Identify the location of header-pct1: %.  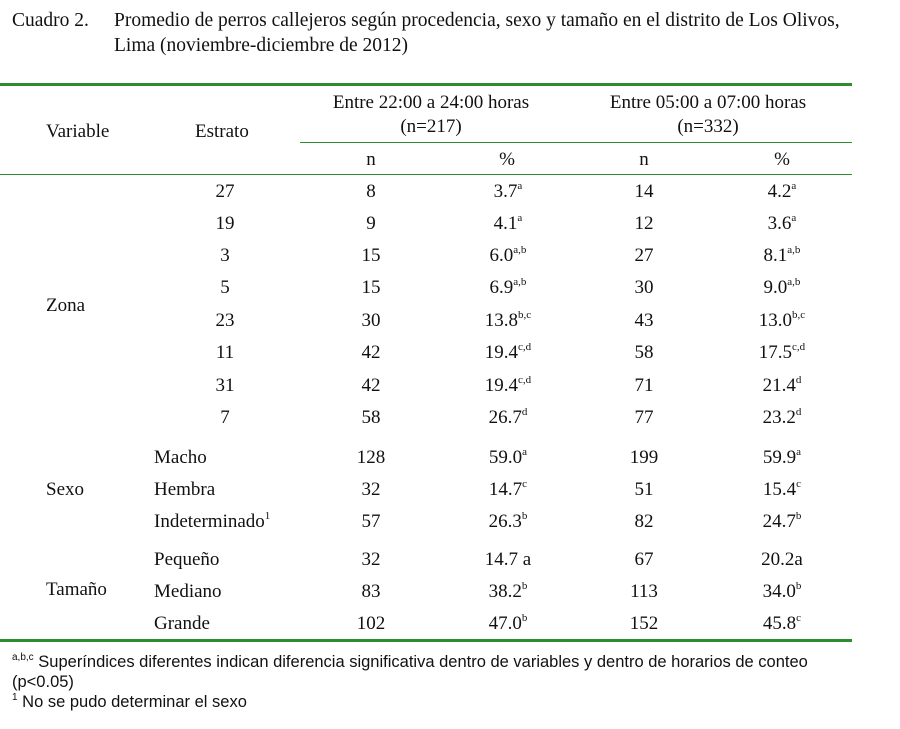
(507, 159).